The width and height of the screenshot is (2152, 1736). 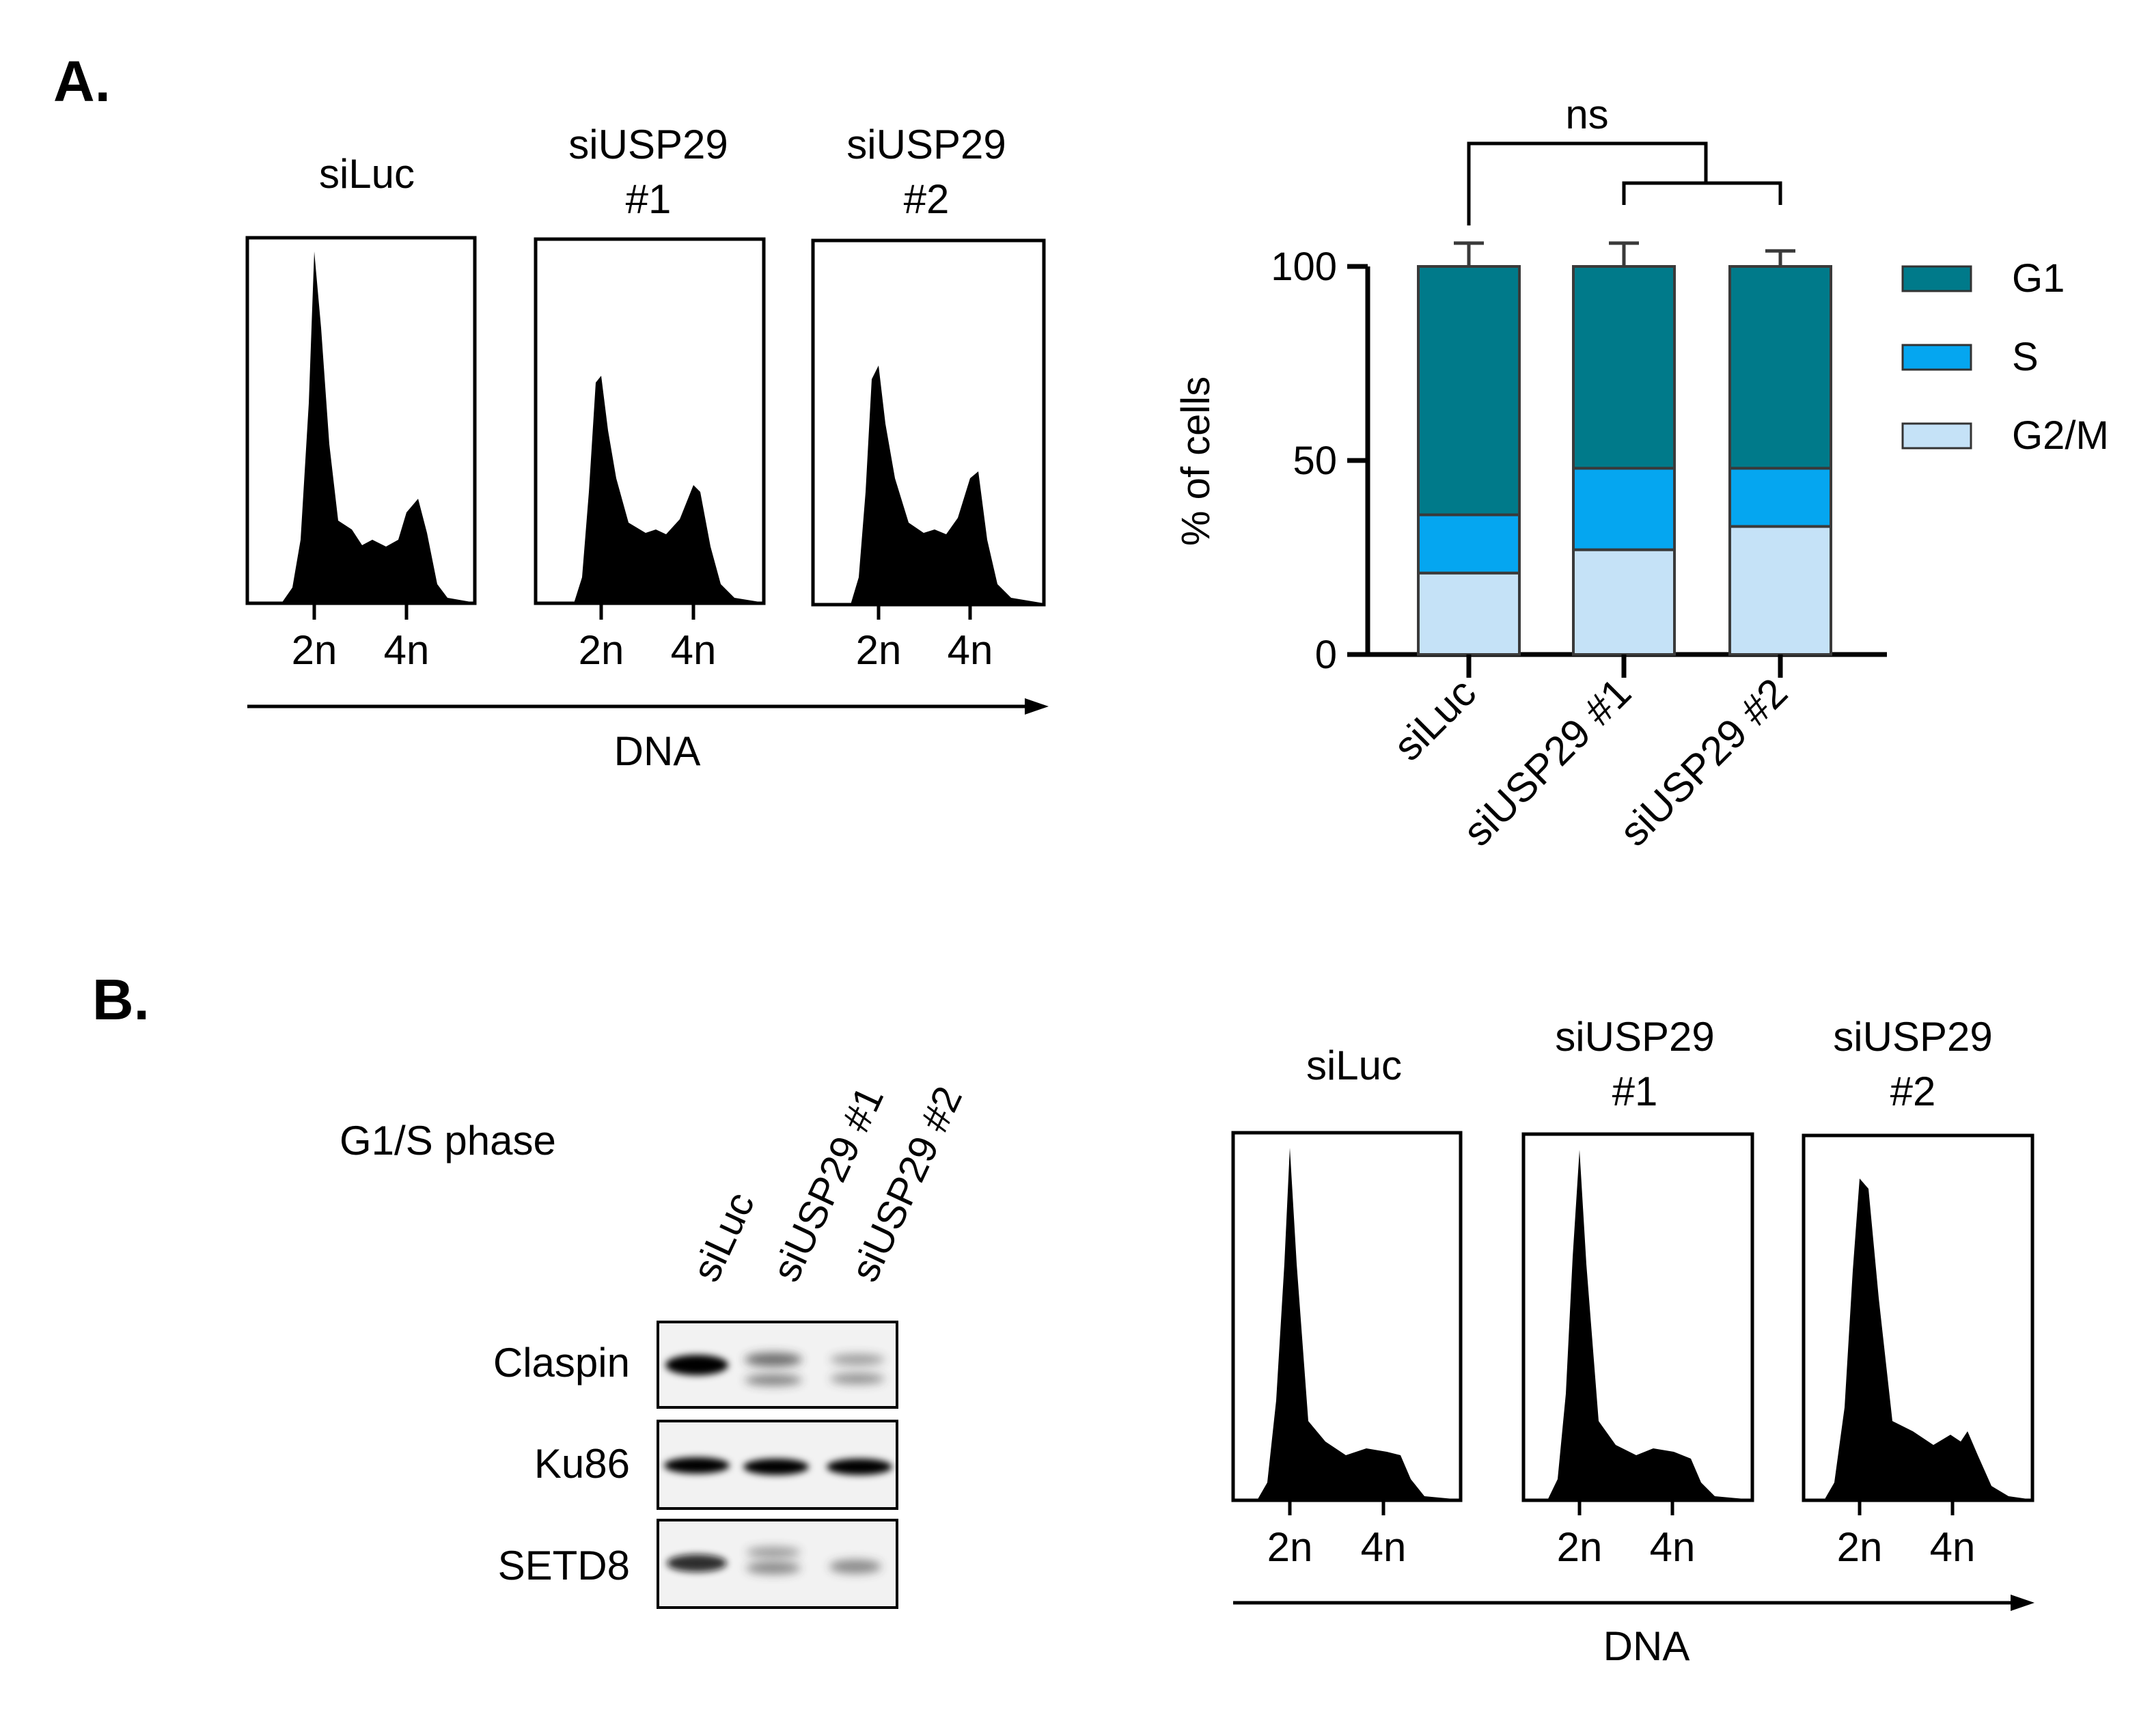 I want to click on hist-b2-title-line1: siUSP29, so click(x=1635, y=1037).